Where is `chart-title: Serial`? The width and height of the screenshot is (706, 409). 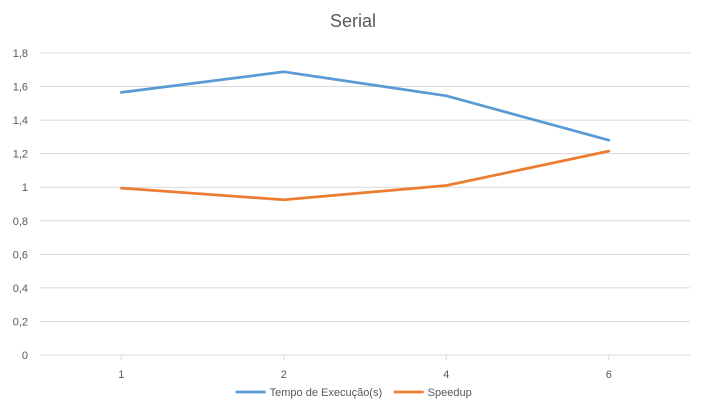 chart-title: Serial is located at coordinates (353, 21).